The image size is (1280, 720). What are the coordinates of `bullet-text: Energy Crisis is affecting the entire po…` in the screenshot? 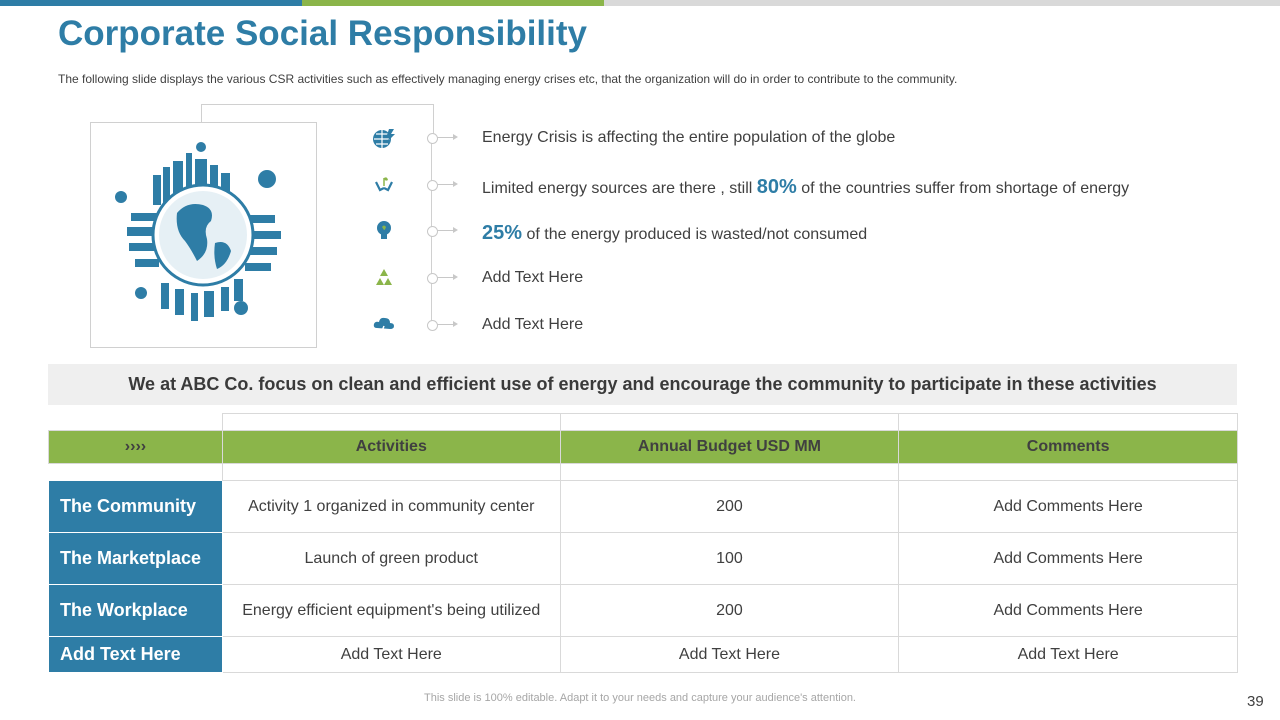 It's located at (689, 137).